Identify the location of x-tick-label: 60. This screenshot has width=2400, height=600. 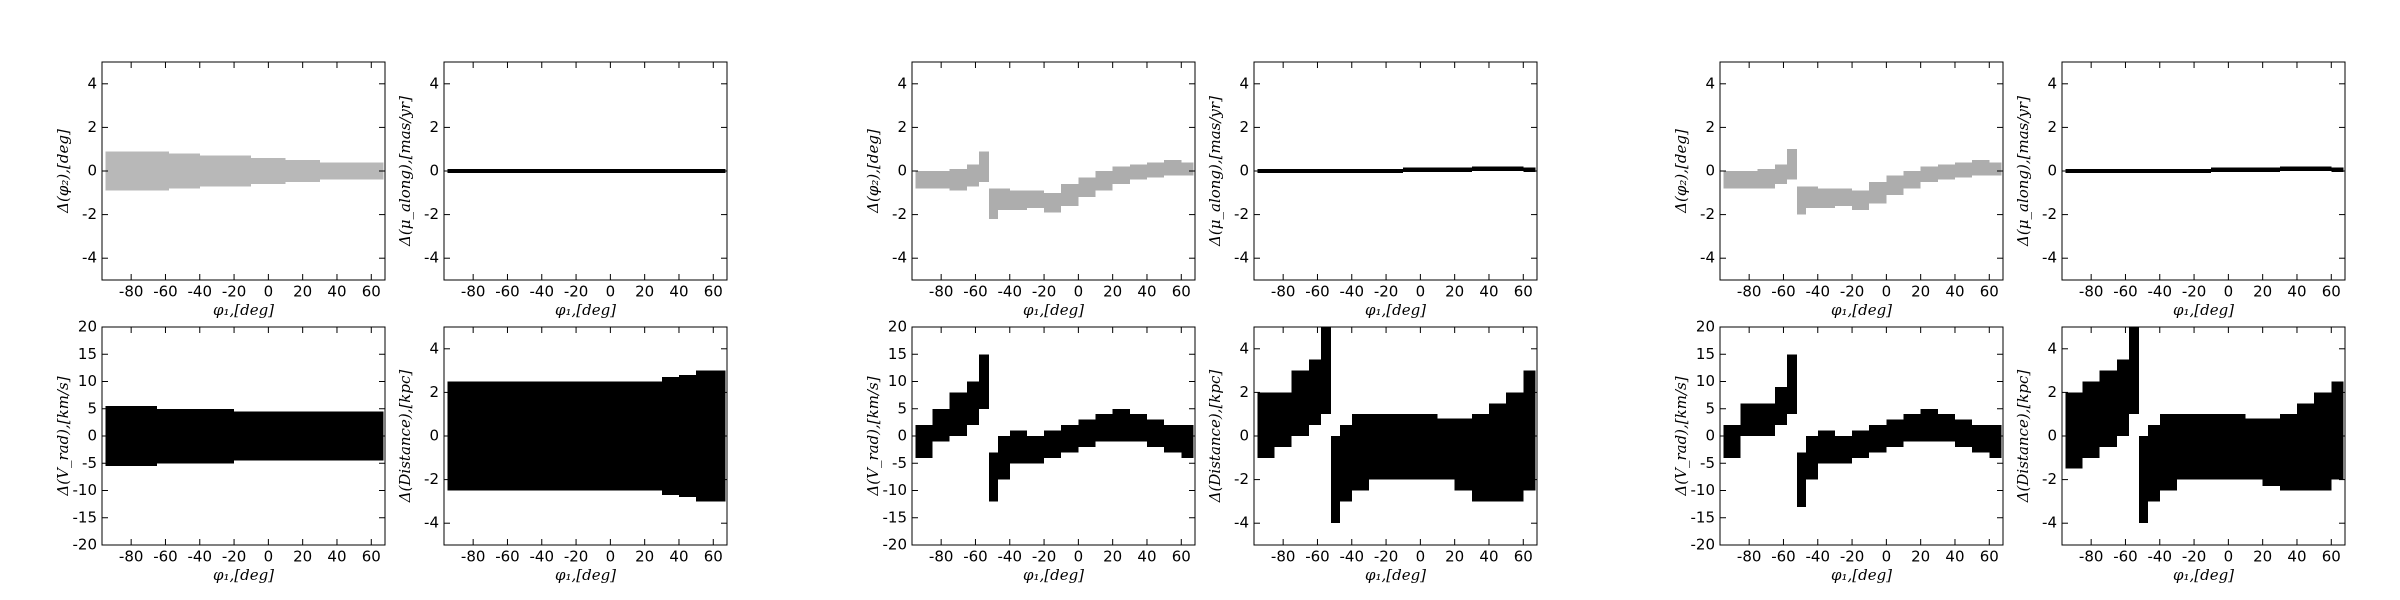
(2331, 557).